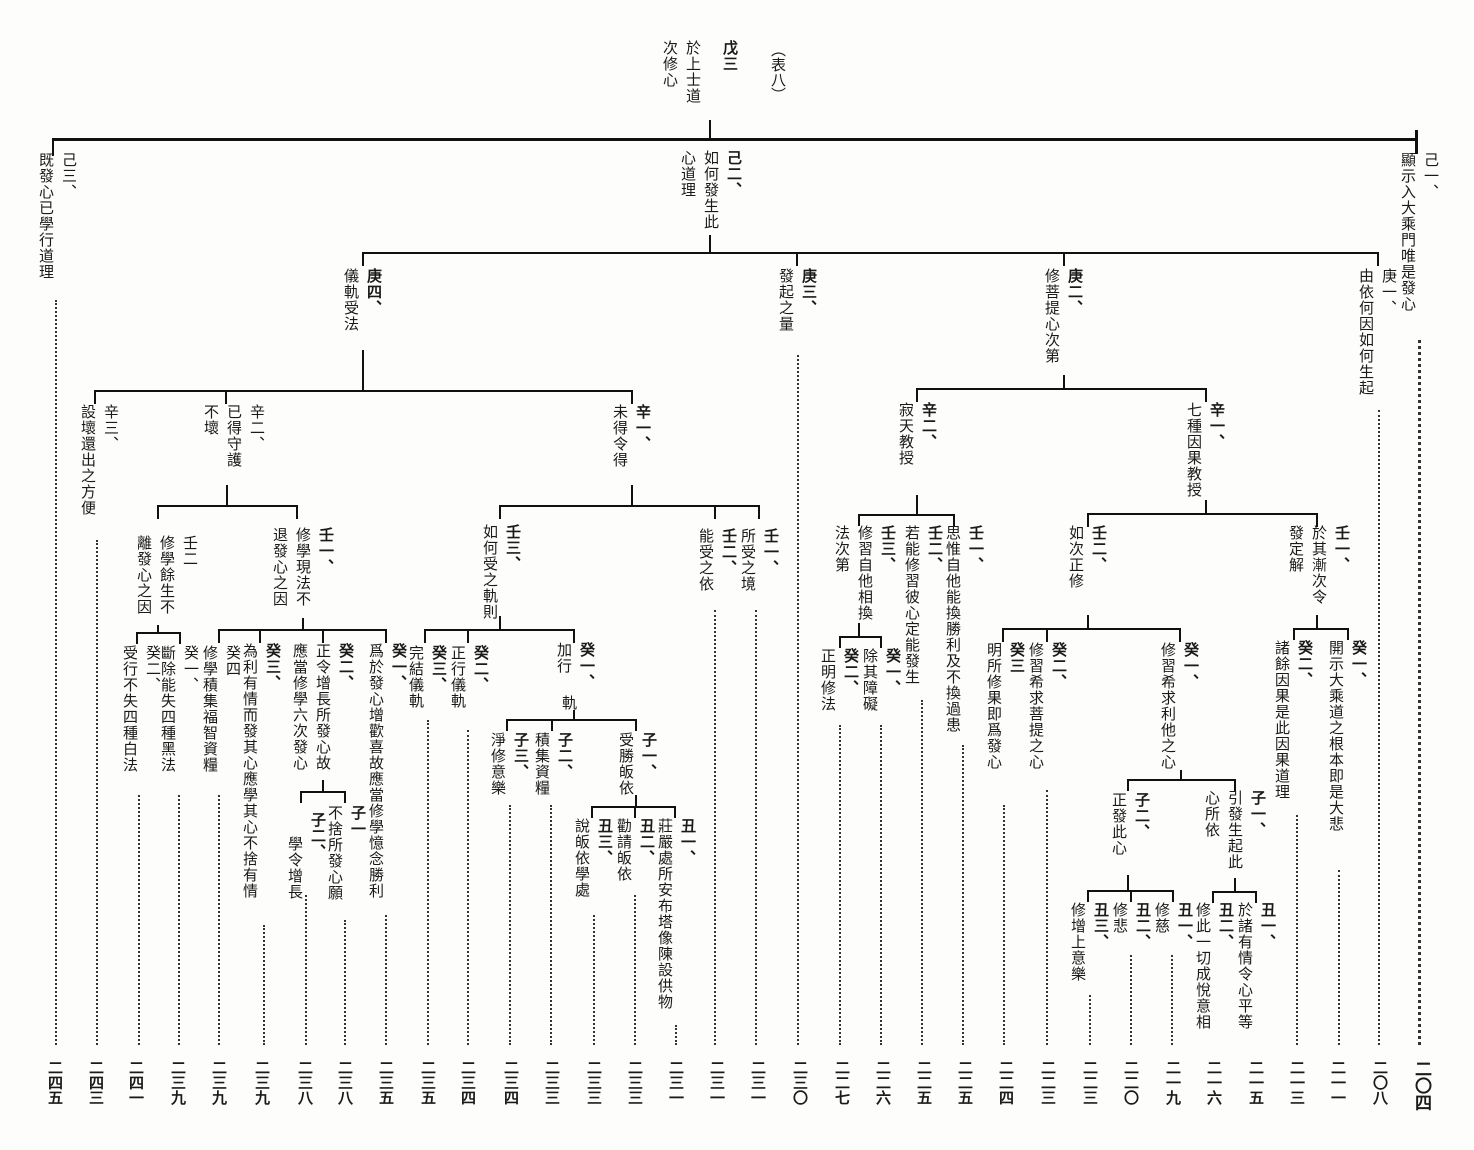 The image size is (1474, 1150). What do you see at coordinates (57, 216) in the screenshot?
I see `node-ji3: 己三、 既發心已學行道理` at bounding box center [57, 216].